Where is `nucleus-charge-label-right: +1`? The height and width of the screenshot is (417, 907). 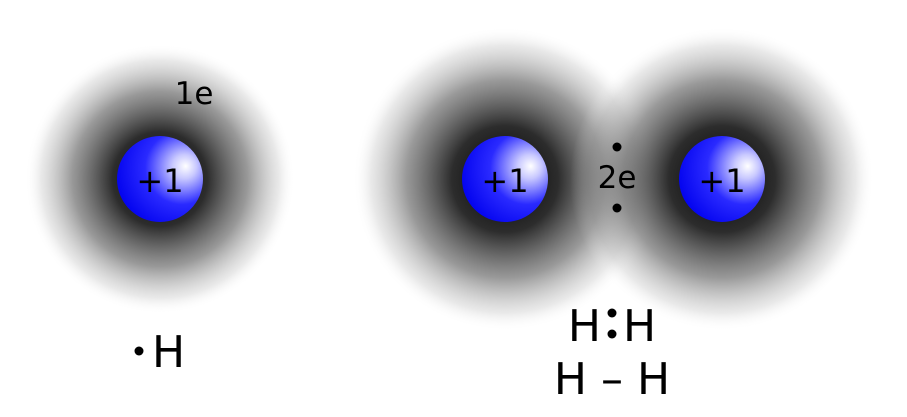 nucleus-charge-label-right: +1 is located at coordinates (721, 181).